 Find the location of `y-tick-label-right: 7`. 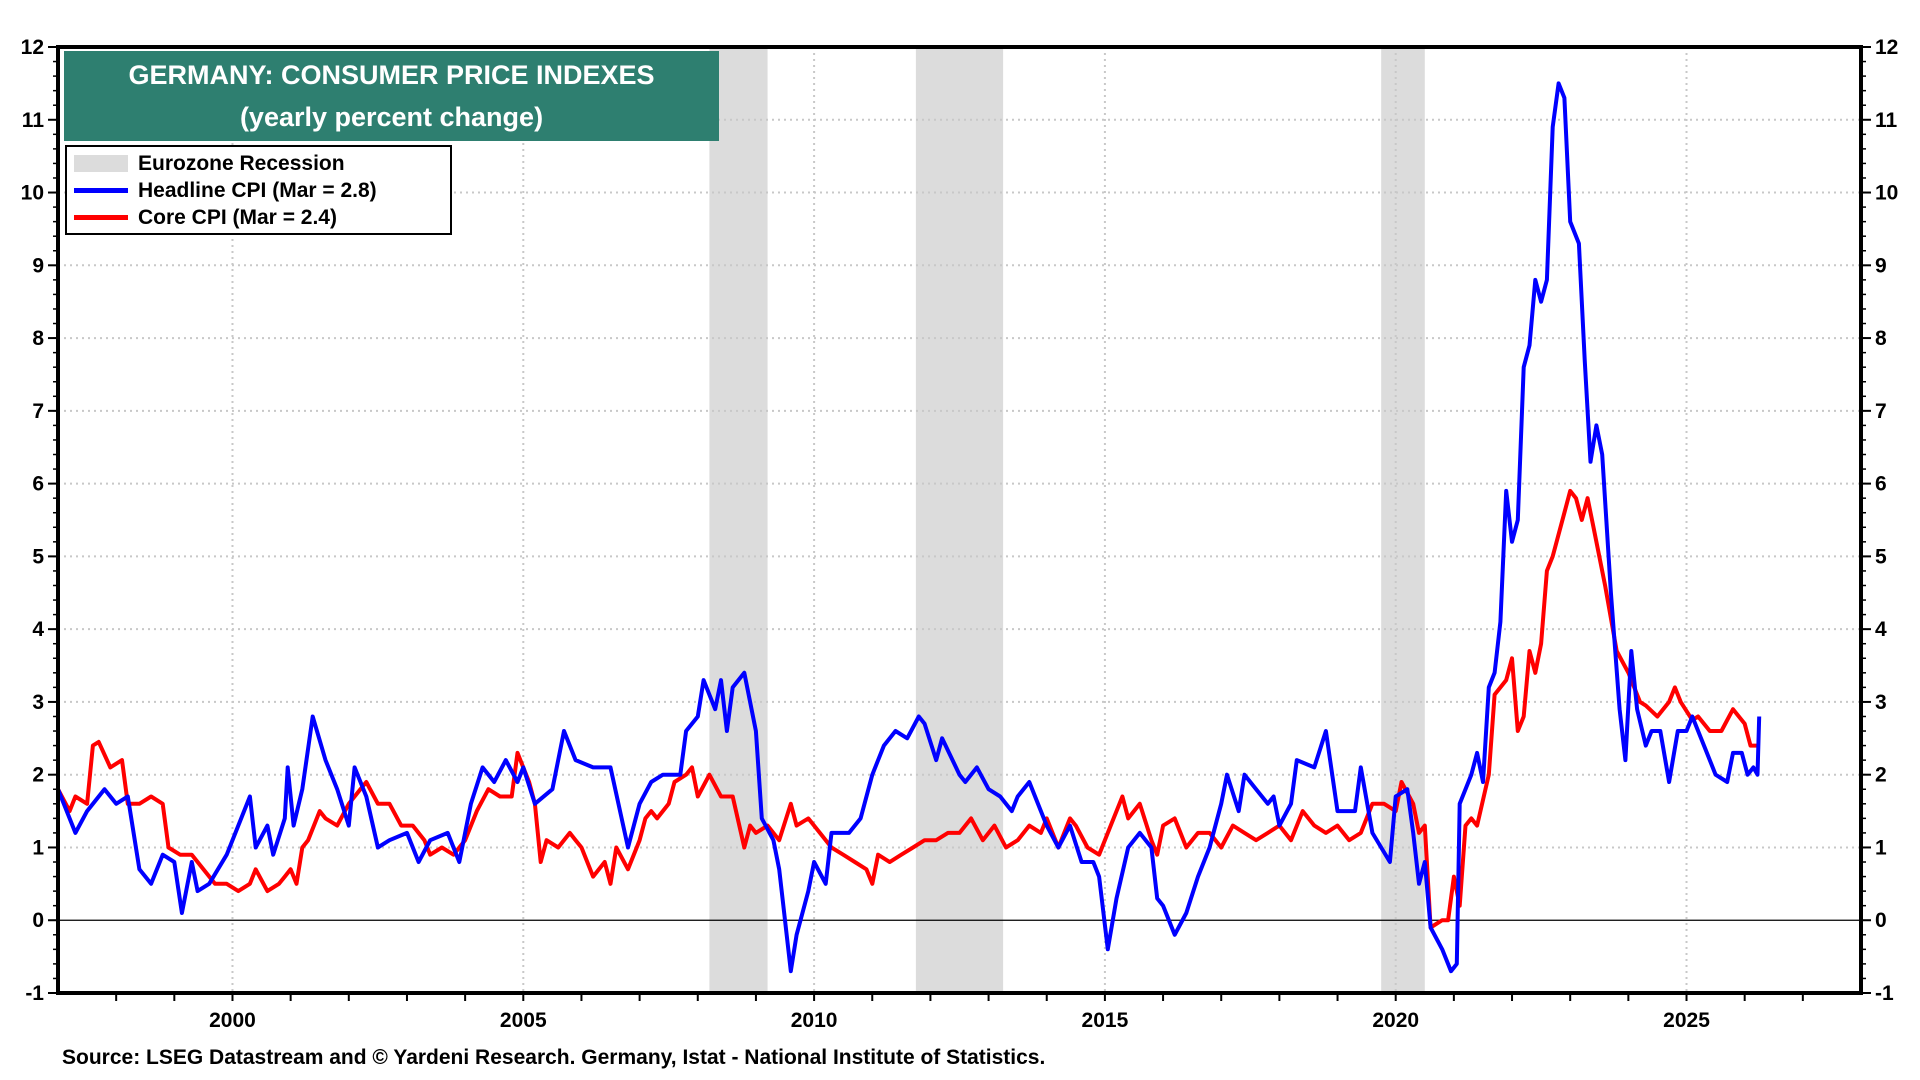

y-tick-label-right: 7 is located at coordinates (1881, 411).